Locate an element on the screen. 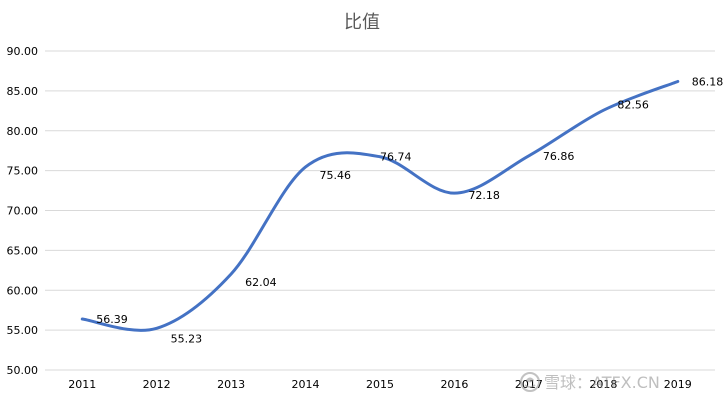 This screenshot has width=725, height=407. x-tick-label: 2016 is located at coordinates (454, 384).